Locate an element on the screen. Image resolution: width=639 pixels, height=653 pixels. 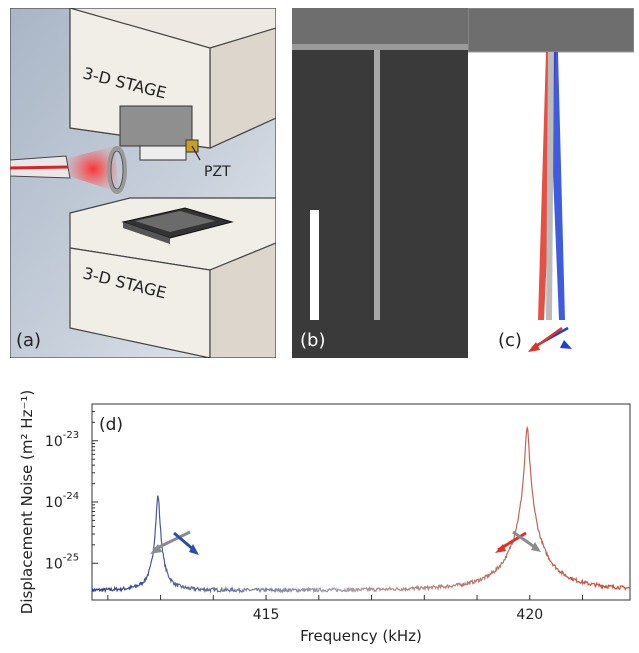
panel-c-label: (c) is located at coordinates (510, 340).